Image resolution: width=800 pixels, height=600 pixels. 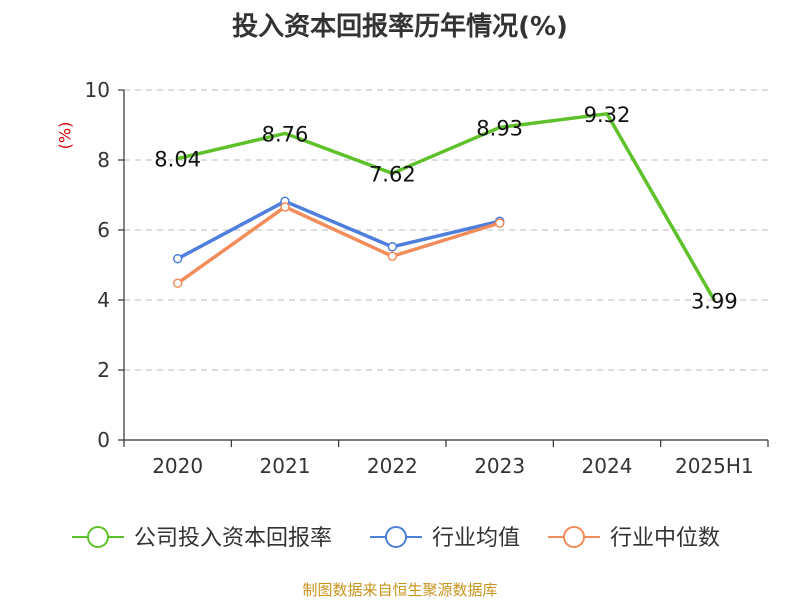 What do you see at coordinates (392, 466) in the screenshot?
I see `x-tick-label: 2022` at bounding box center [392, 466].